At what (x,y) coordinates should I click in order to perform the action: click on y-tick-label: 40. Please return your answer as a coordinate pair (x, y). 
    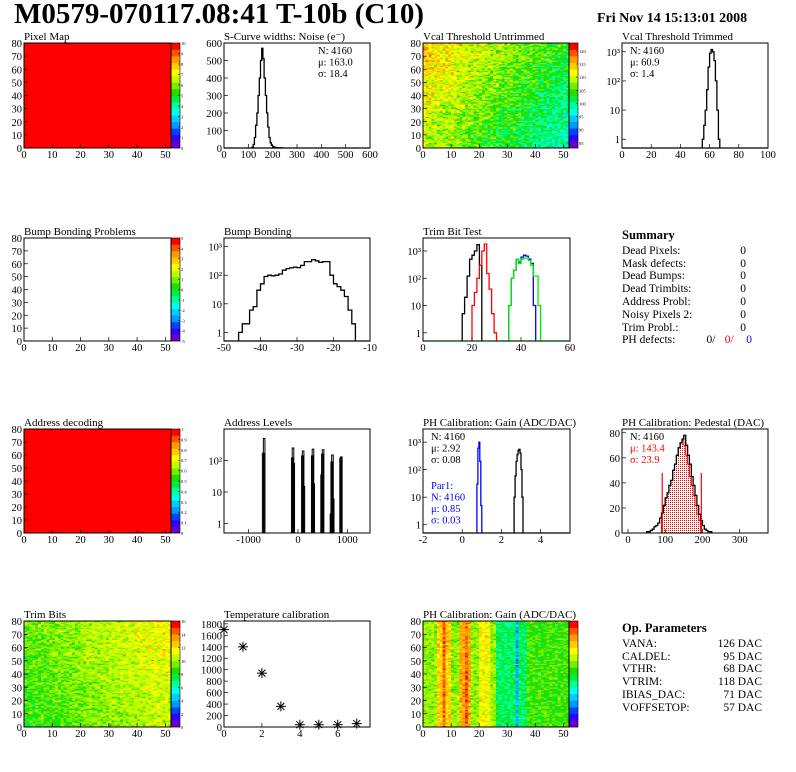
    Looking at the image, I should click on (615, 484).